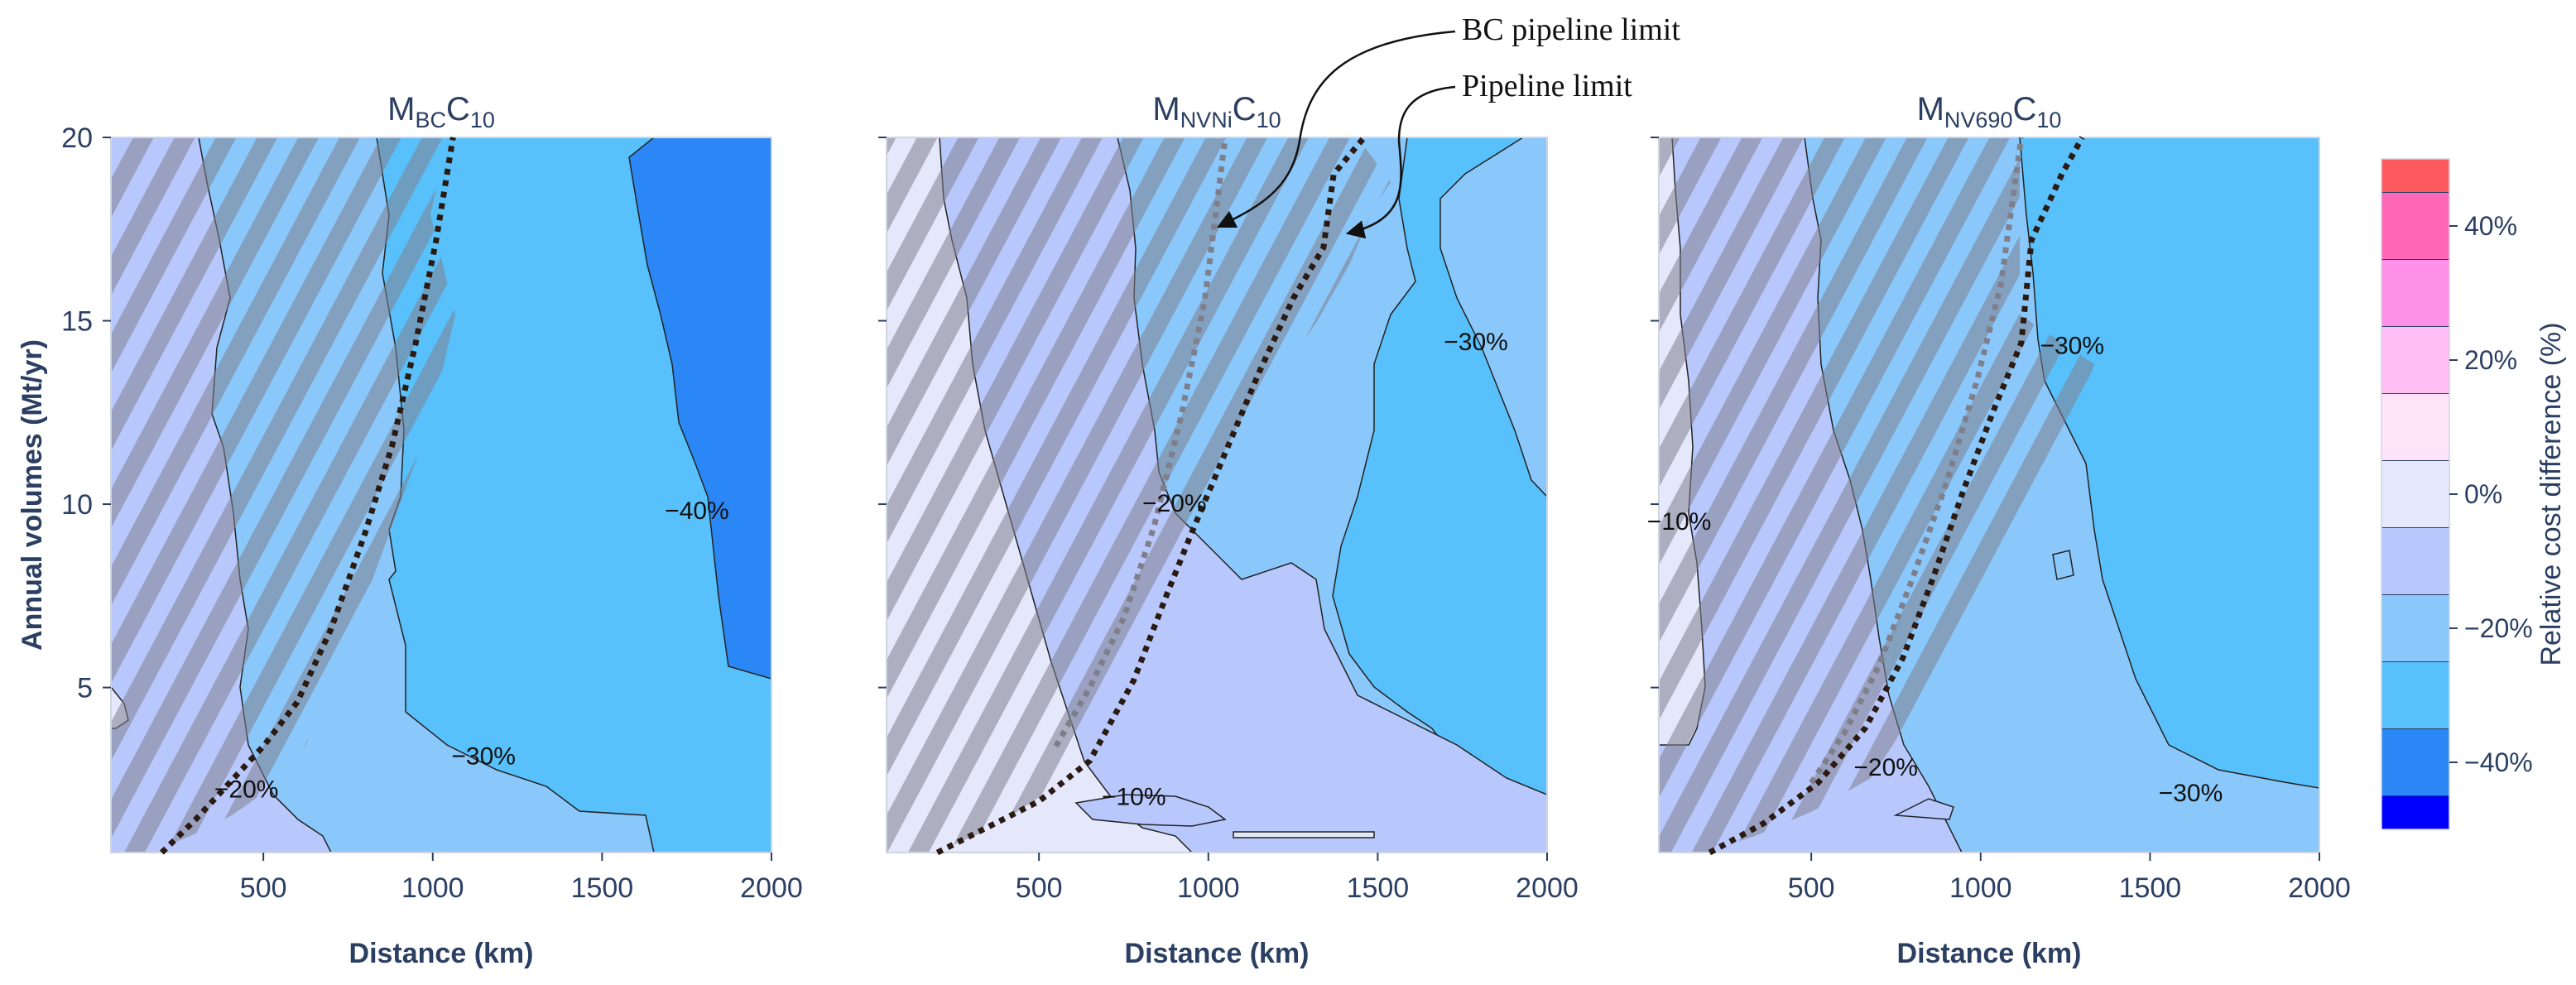 The image size is (2576, 985). Describe the element at coordinates (441, 111) in the screenshot. I see `panel-title: MBCC10` at that location.